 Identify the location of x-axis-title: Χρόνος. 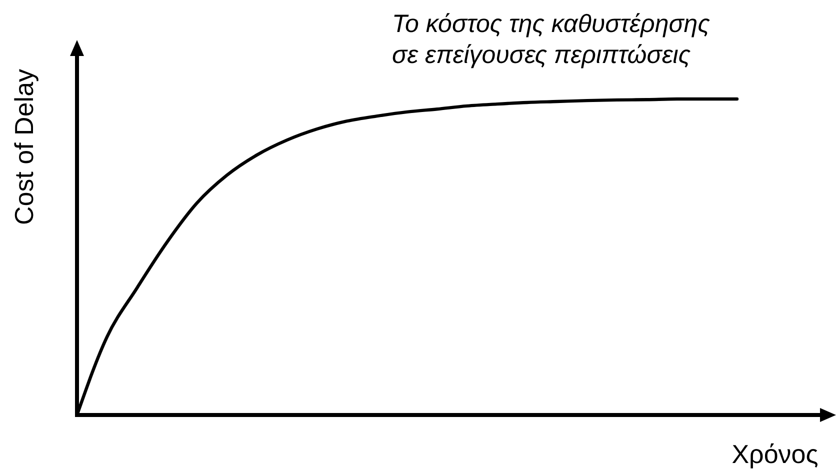
(775, 454).